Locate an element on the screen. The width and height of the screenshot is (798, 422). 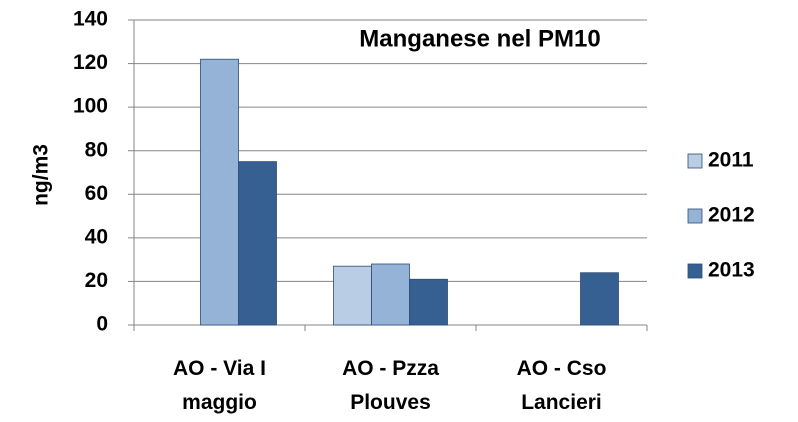
y-tick-label: 60 is located at coordinates (96, 193).